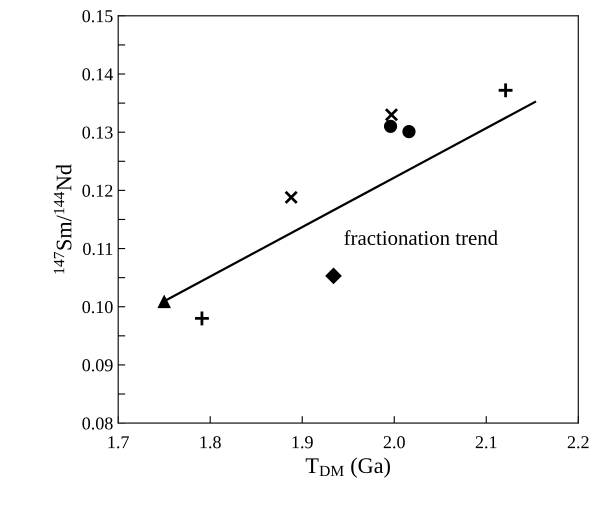  I want to click on y-axis-title: $^{147}$Sm/$^{144}$Nd, so click(63, 219).